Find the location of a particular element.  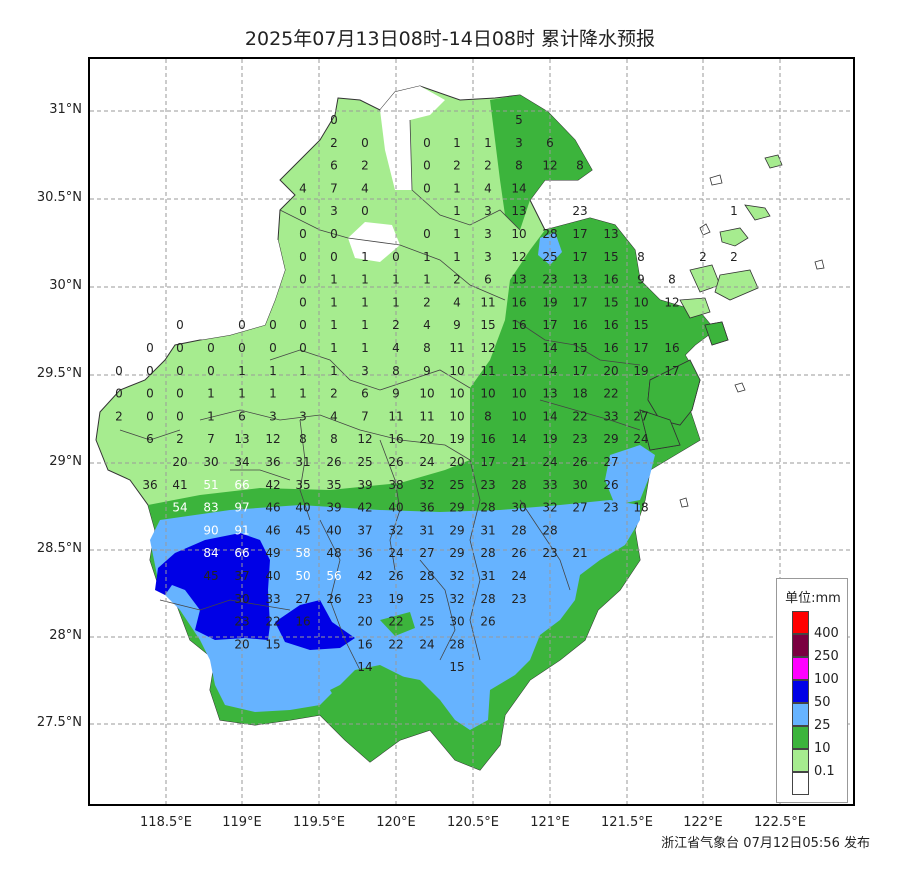

rain-value-label: 27 is located at coordinates (579, 508).